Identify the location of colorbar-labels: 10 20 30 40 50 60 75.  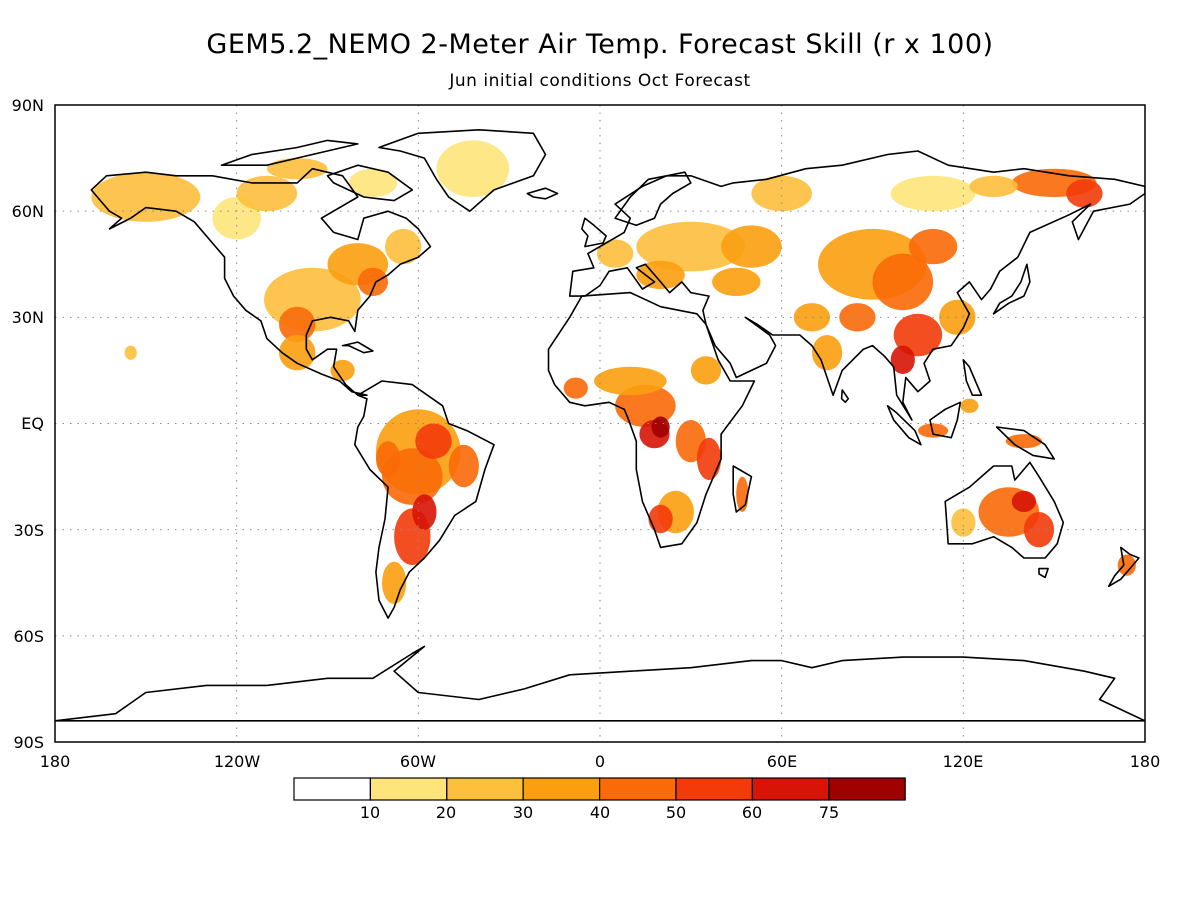
(599, 812).